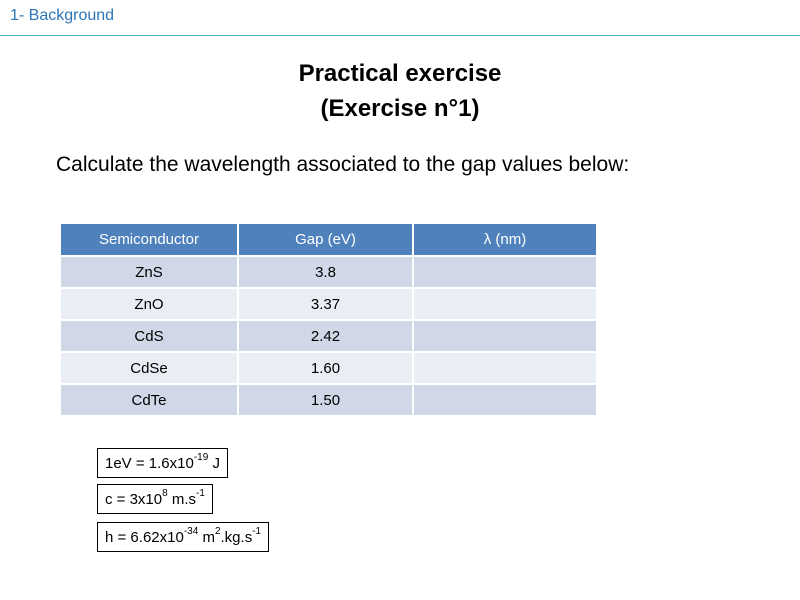  What do you see at coordinates (182, 499) in the screenshot?
I see `constant-unit: m.s` at bounding box center [182, 499].